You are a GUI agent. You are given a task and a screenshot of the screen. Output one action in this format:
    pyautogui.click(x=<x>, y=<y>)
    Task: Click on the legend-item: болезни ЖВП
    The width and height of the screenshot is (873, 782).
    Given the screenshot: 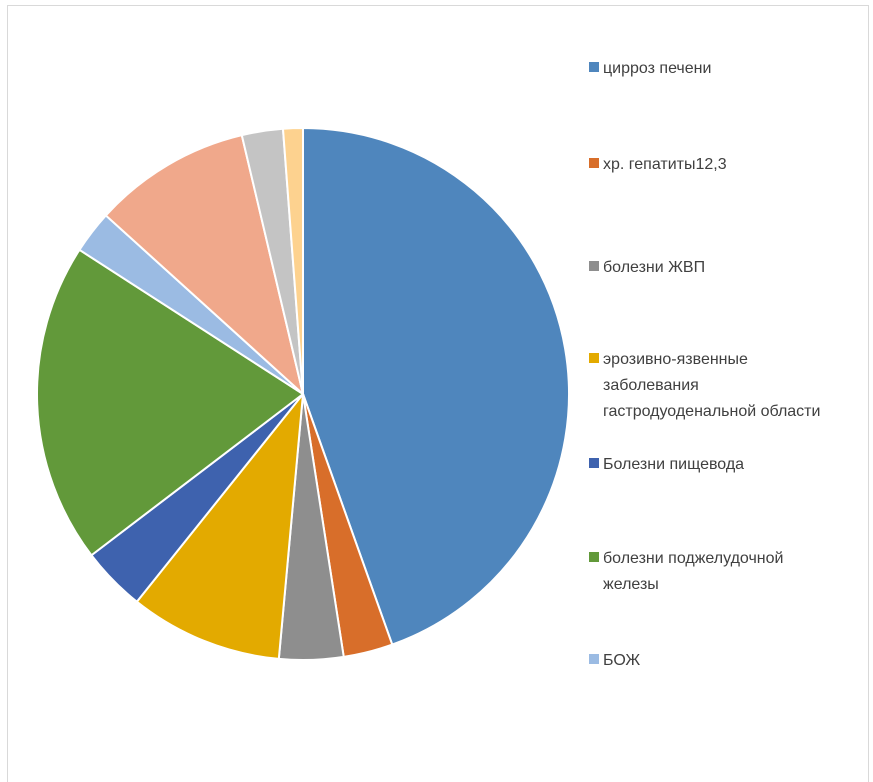 What is the action you would take?
    pyautogui.click(x=711, y=268)
    